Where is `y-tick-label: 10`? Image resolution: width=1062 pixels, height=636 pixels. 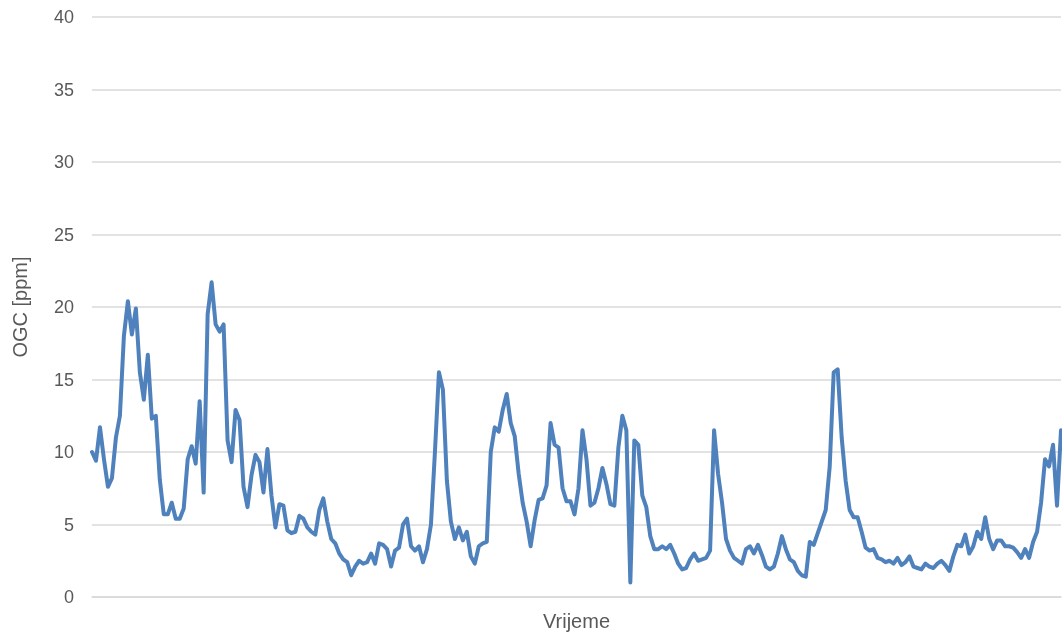
y-tick-label: 10 is located at coordinates (63, 452).